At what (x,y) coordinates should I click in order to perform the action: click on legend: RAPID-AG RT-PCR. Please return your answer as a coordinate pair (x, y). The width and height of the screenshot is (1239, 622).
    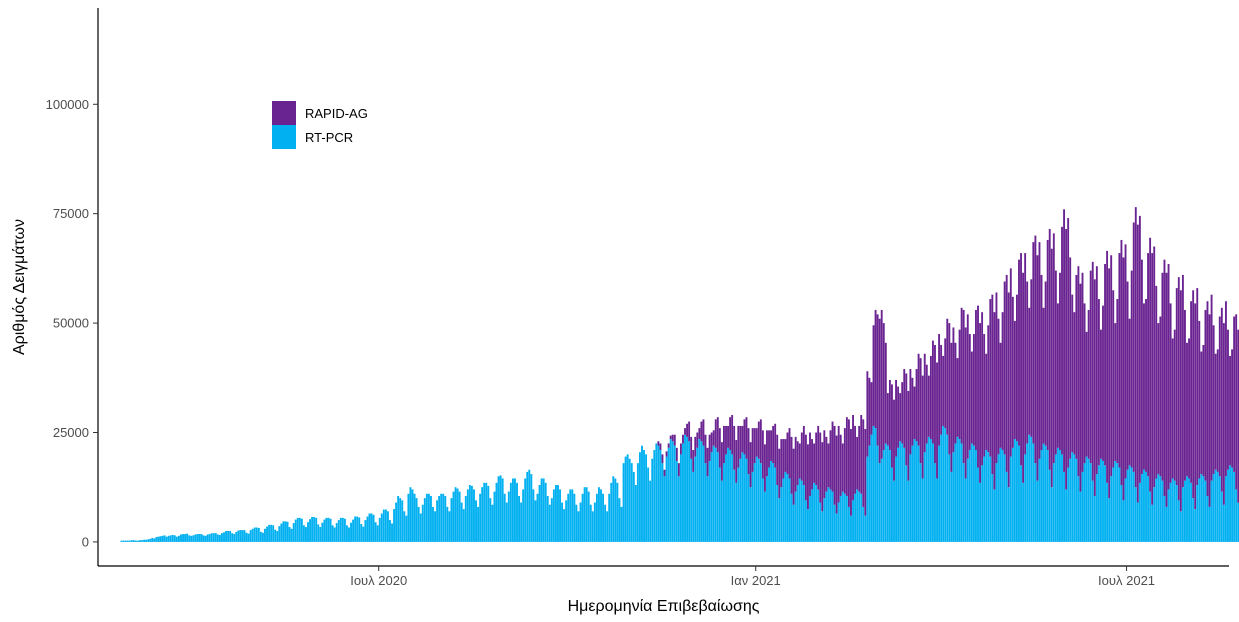
    Looking at the image, I should click on (320, 125).